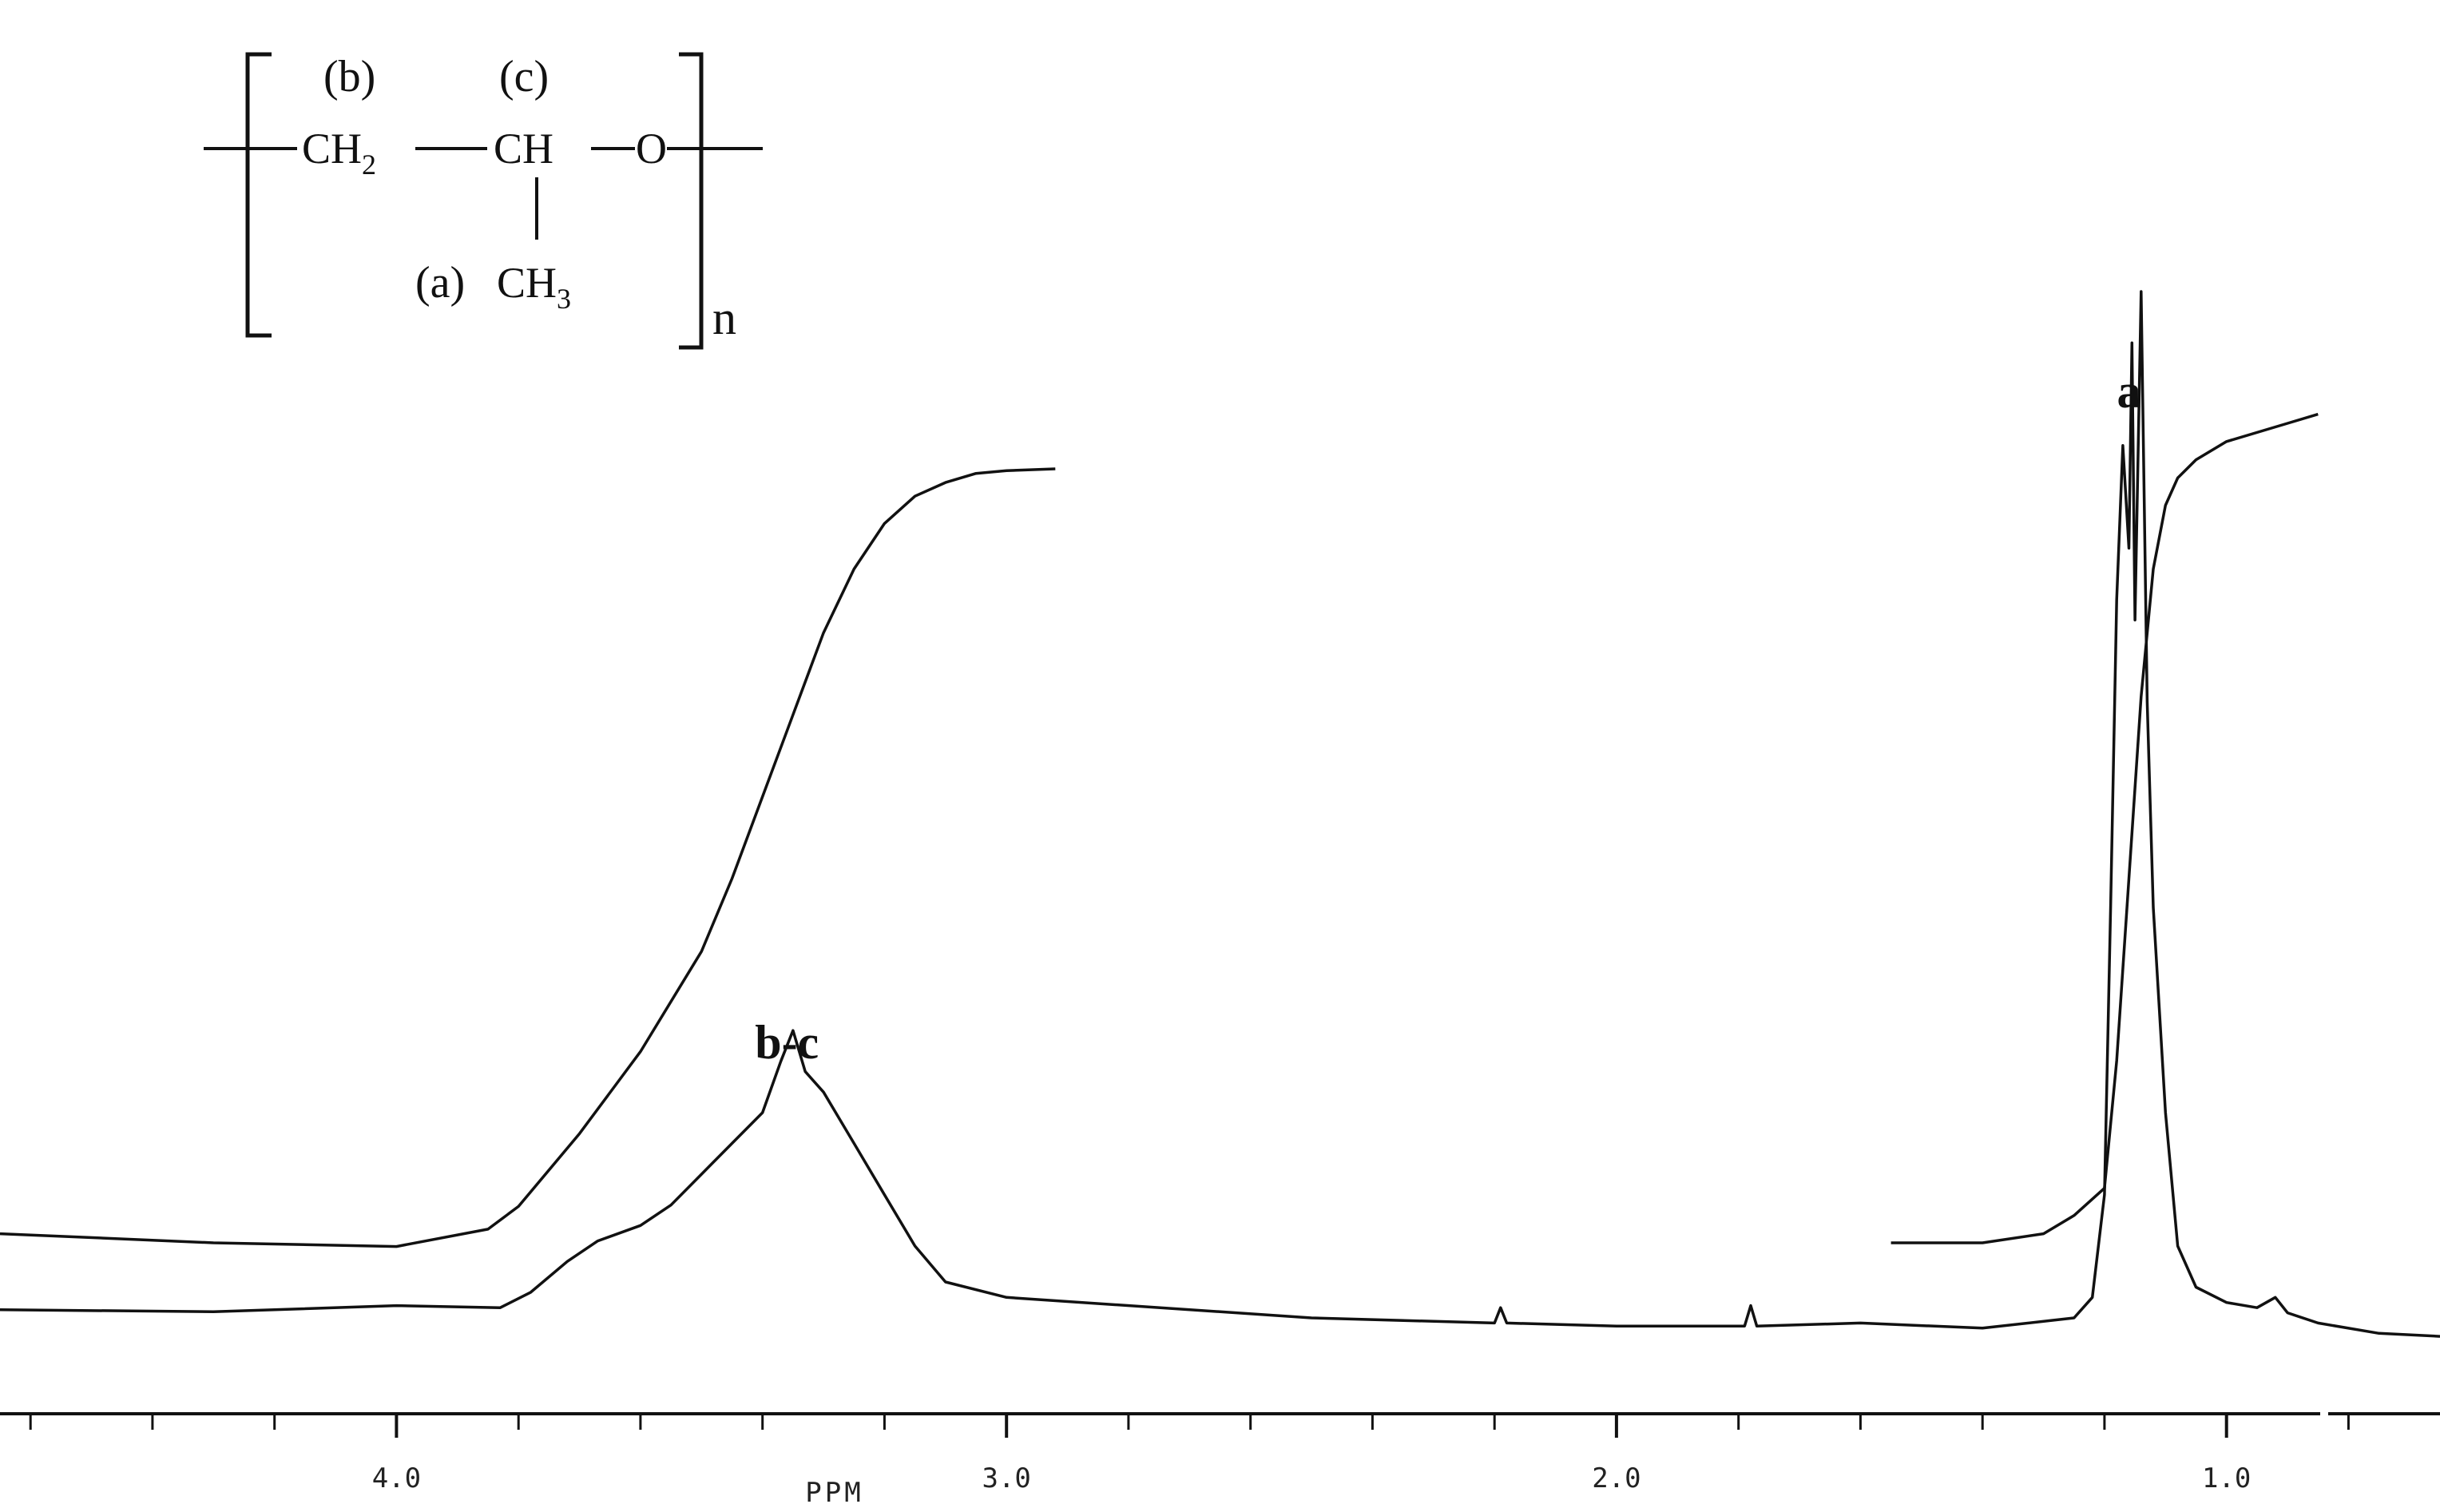  I want to click on structure-group-ch: CH, so click(523, 149).